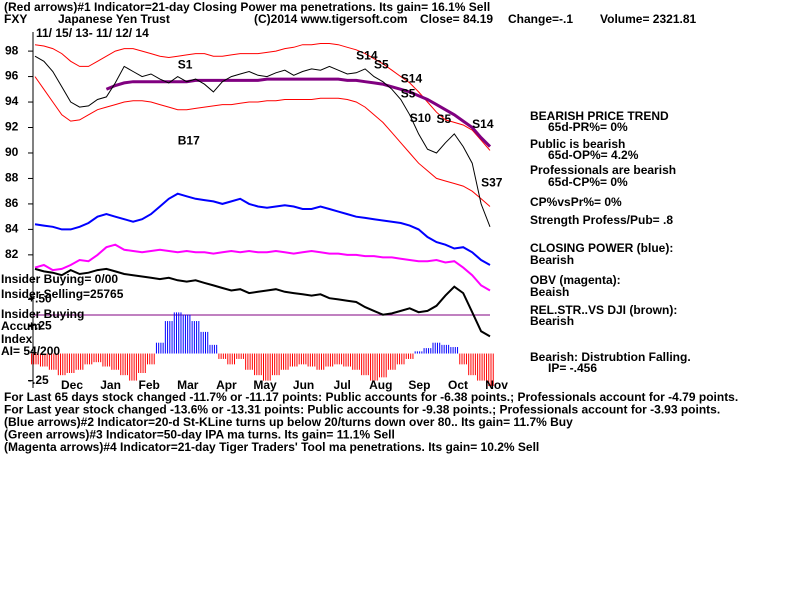 This screenshot has height=600, width=800. What do you see at coordinates (12, 178) in the screenshot?
I see `y-tick-label: 88` at bounding box center [12, 178].